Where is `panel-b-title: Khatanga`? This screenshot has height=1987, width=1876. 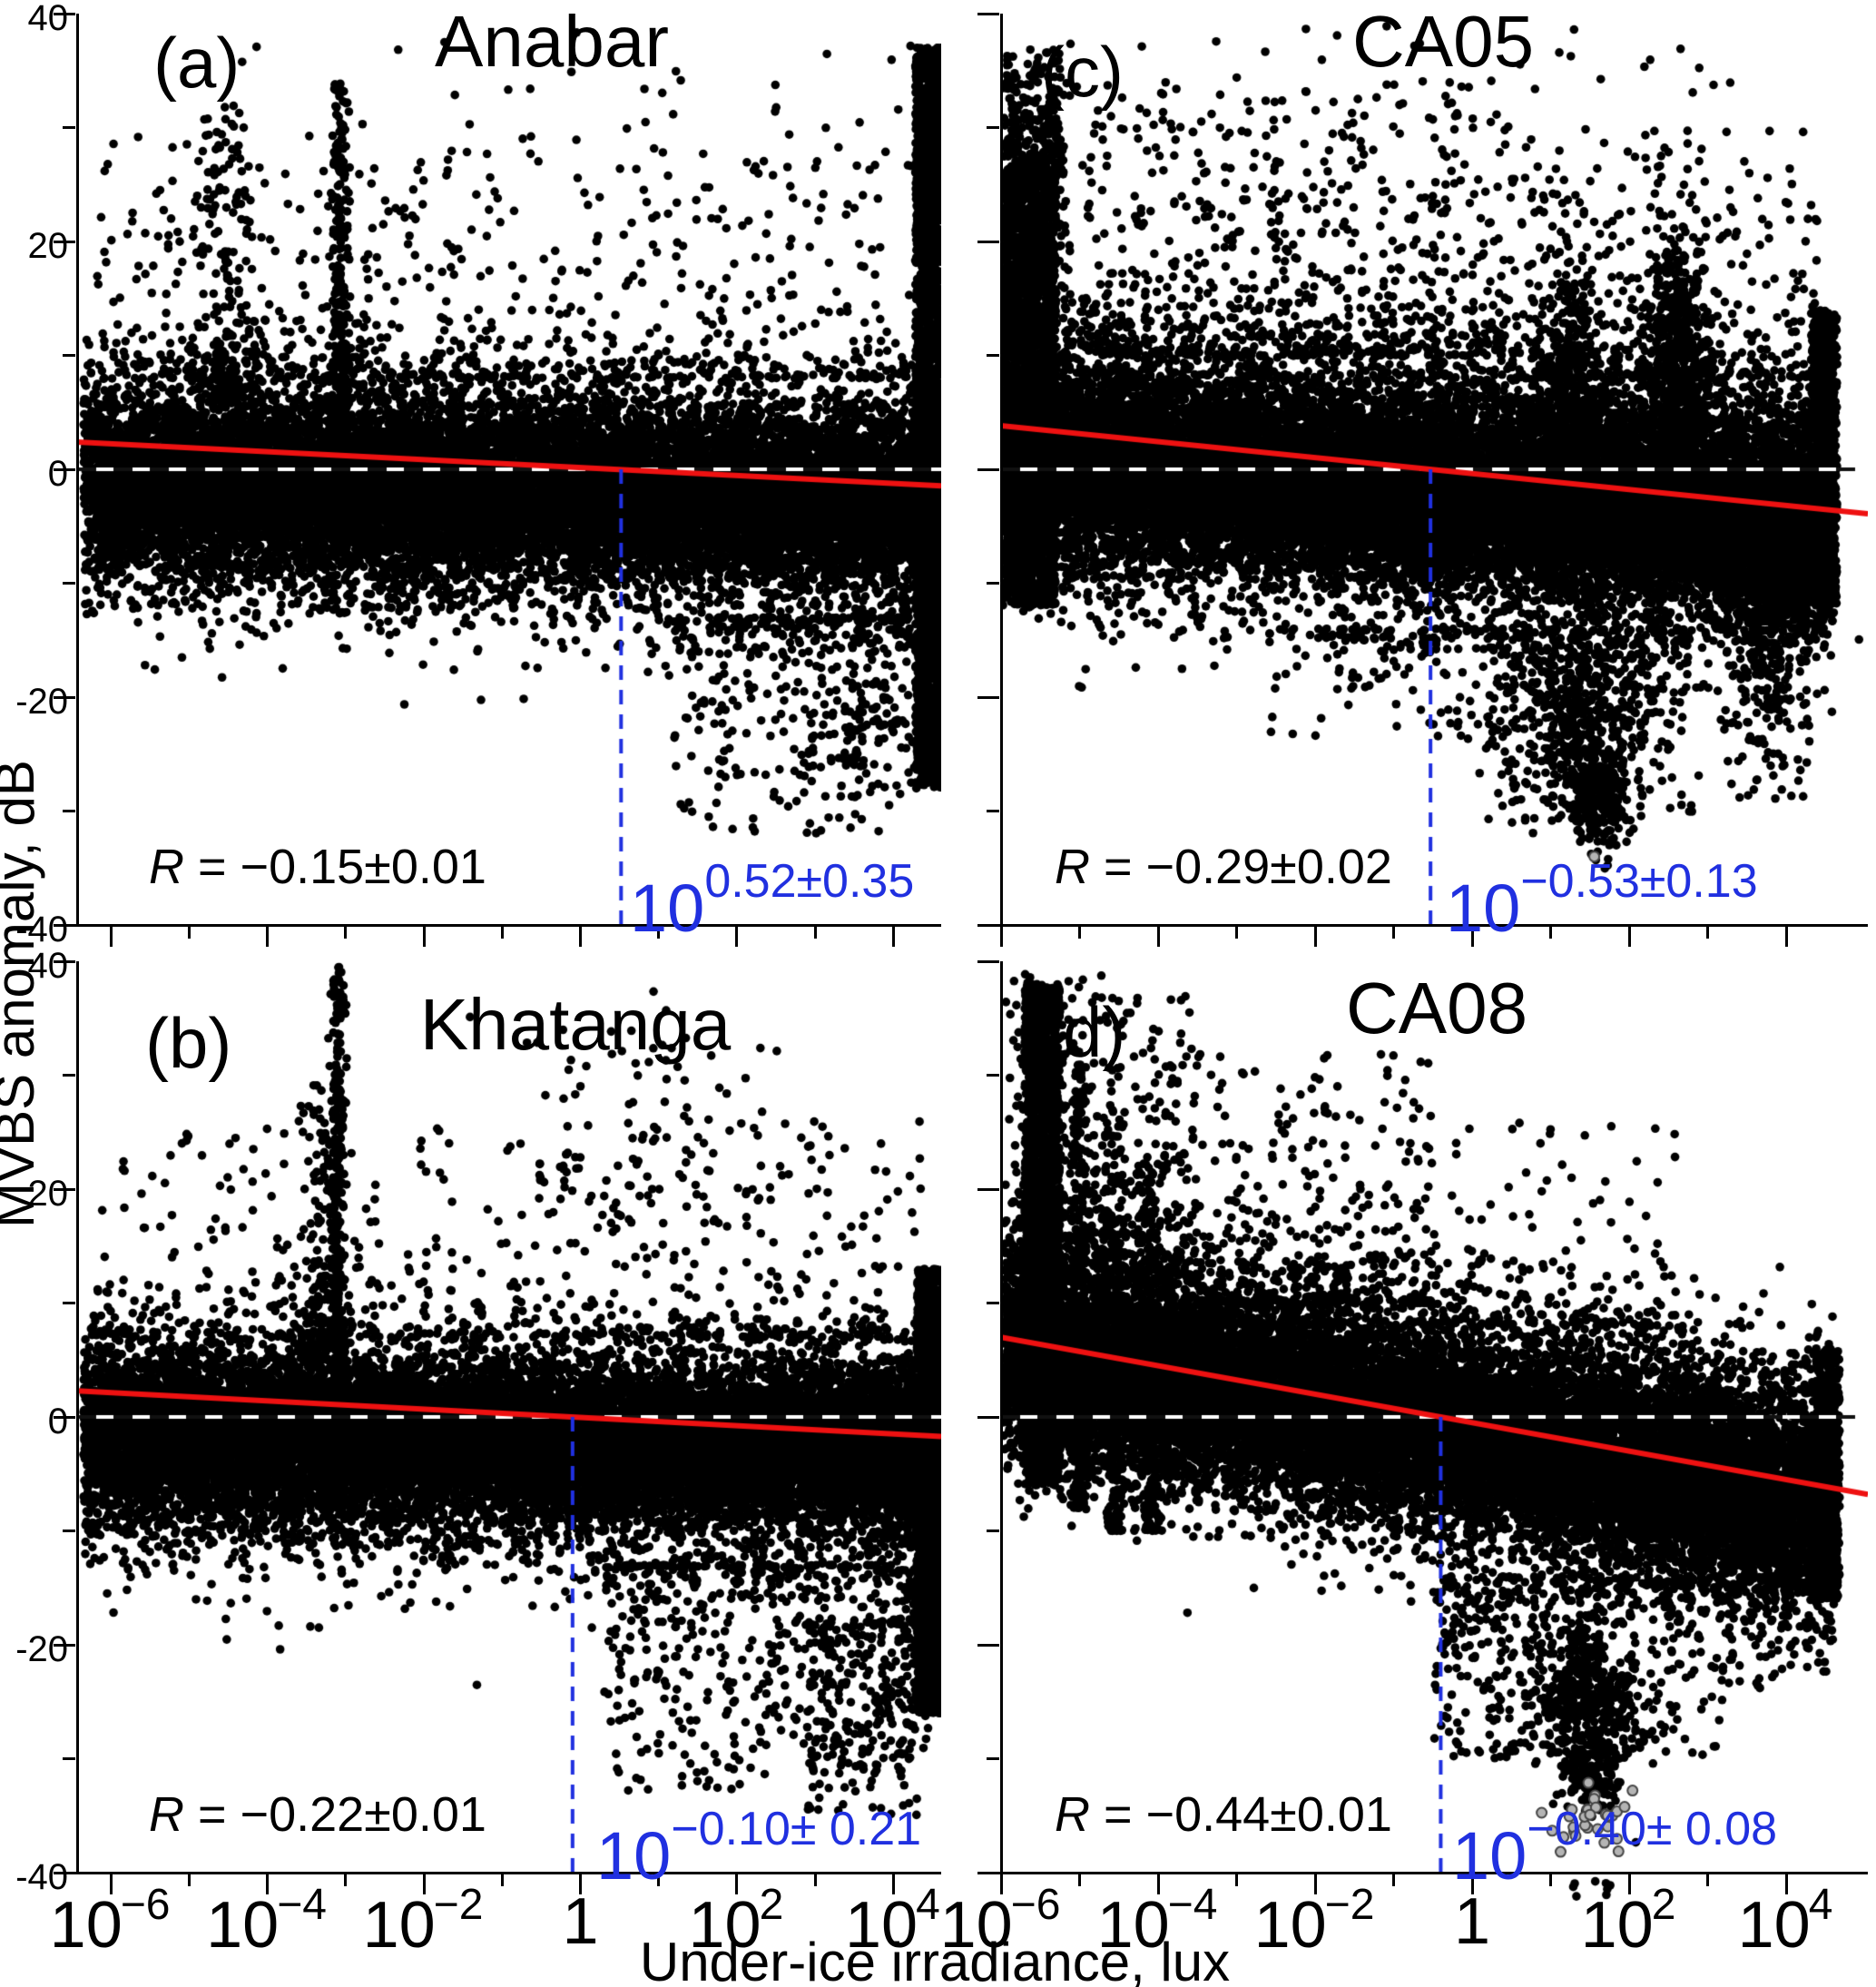 panel-b-title: Khatanga is located at coordinates (575, 1025).